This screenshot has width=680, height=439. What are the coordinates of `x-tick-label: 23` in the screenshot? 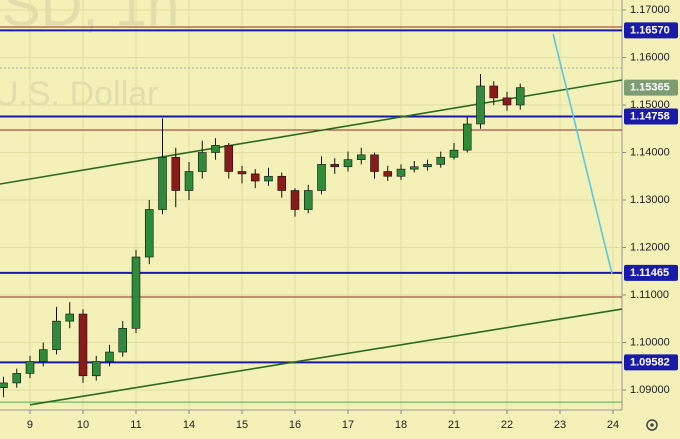 It's located at (560, 425).